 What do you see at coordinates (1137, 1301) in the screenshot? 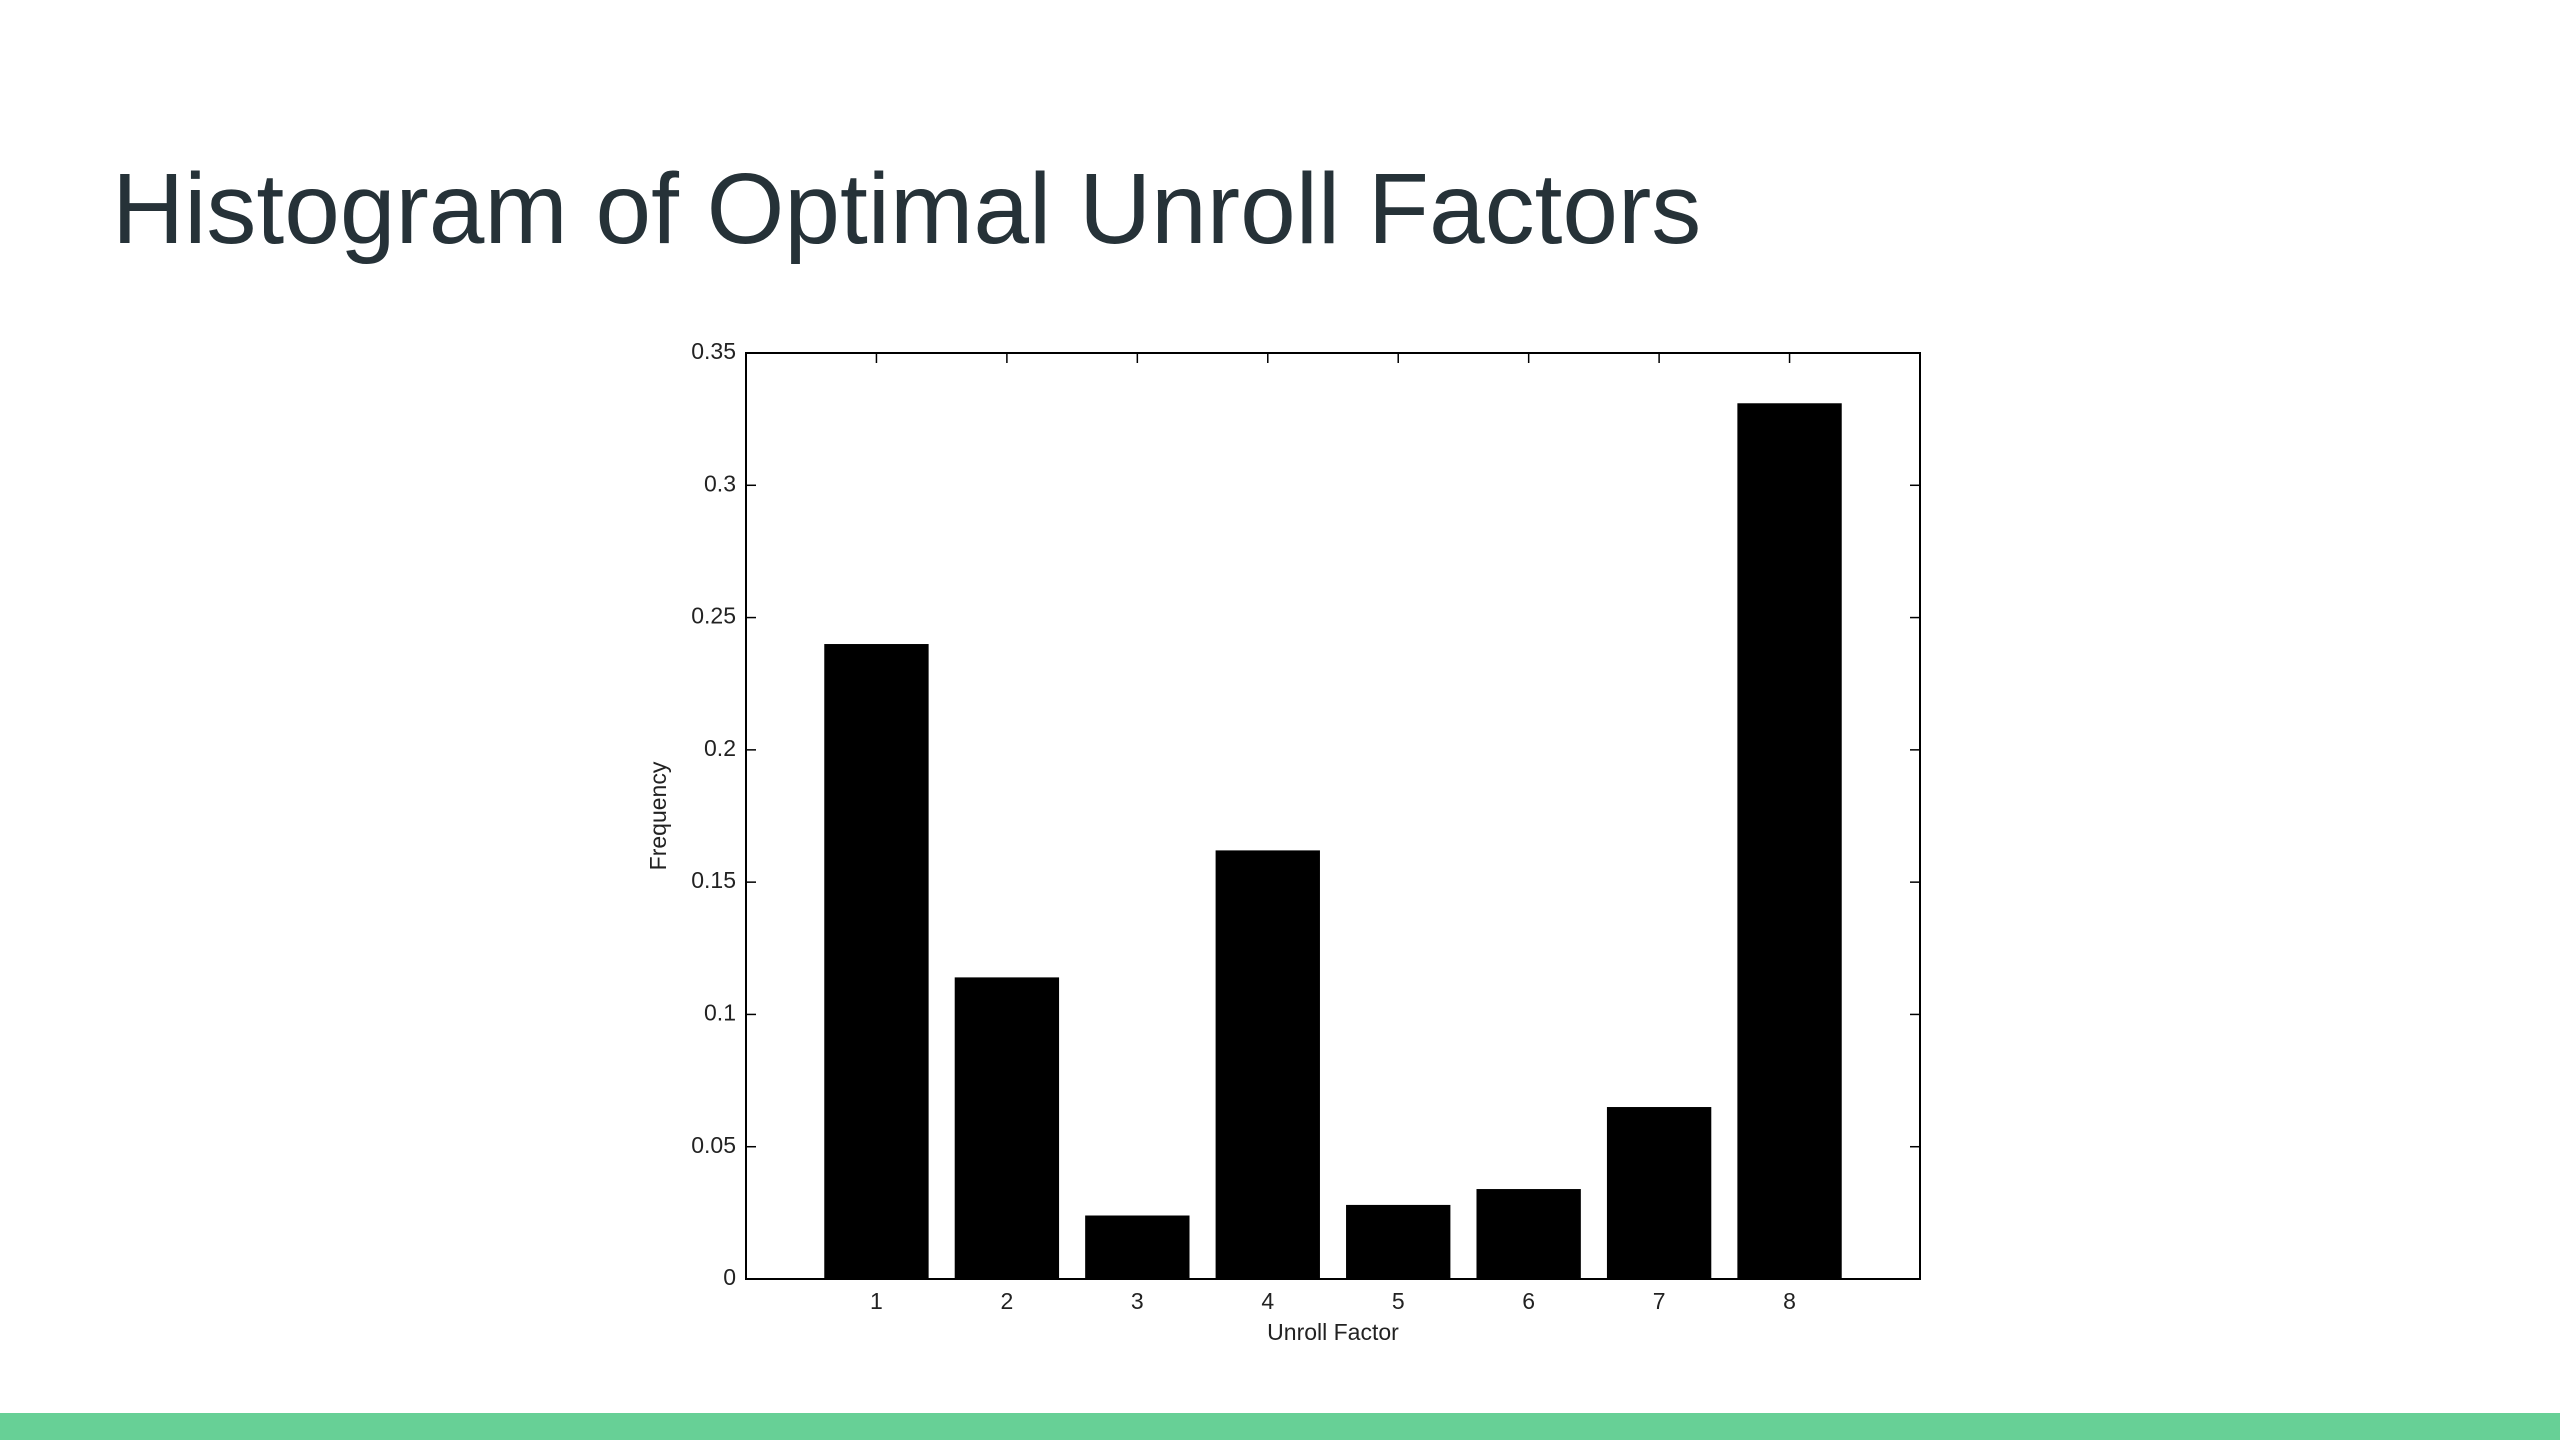
I see `x-tick-label: 3` at bounding box center [1137, 1301].